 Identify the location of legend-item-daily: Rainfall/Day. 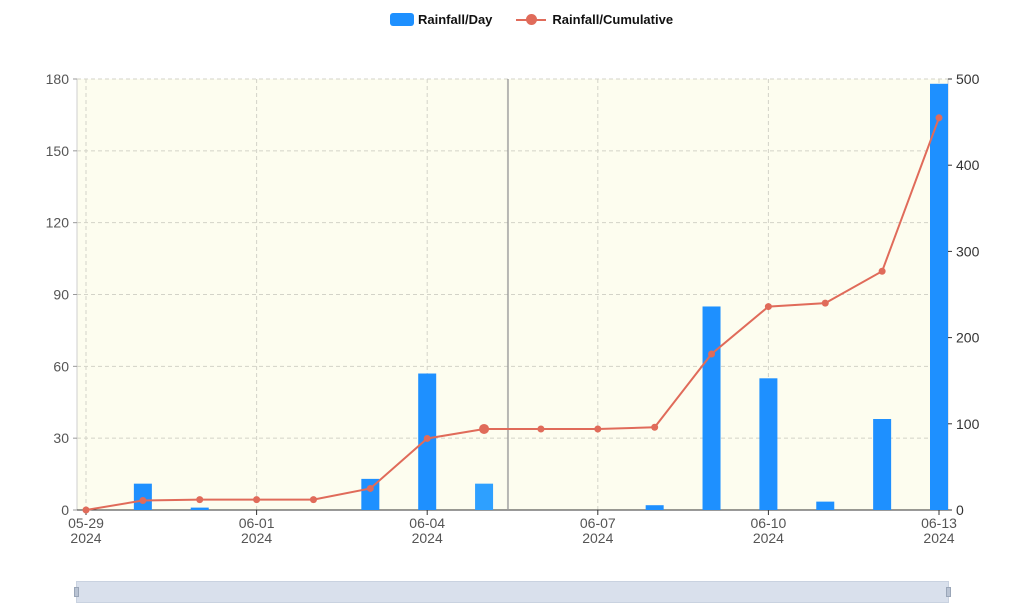
(441, 19).